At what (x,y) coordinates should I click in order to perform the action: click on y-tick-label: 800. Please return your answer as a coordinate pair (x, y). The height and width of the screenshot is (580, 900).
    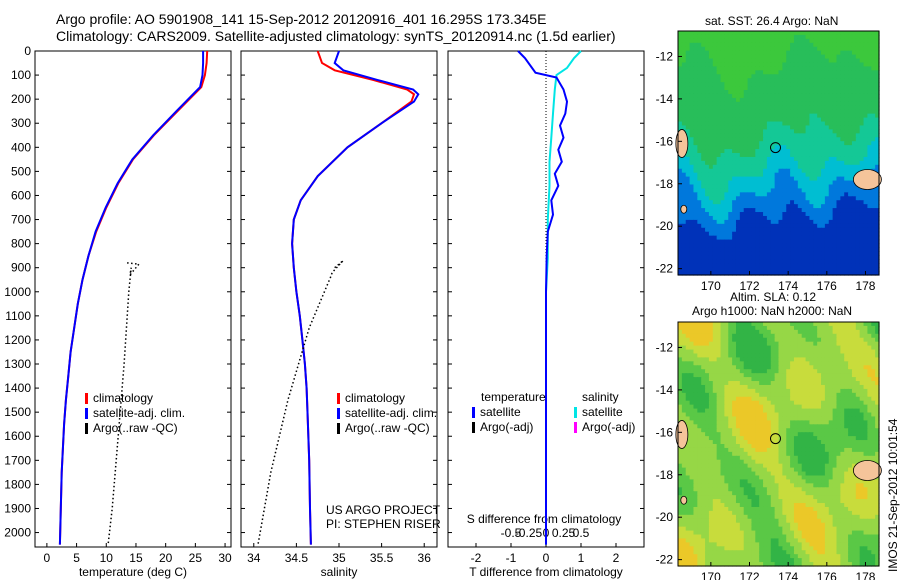
    Looking at the image, I should click on (21, 244).